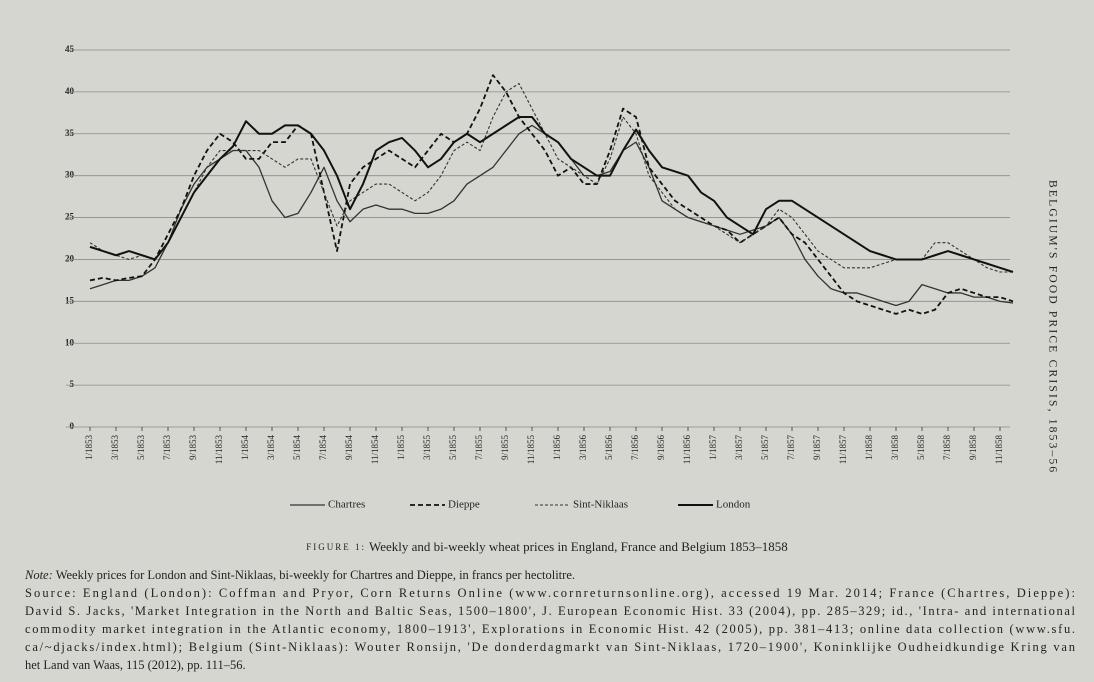  I want to click on x-tick-label: 1/1856, so click(557, 448).